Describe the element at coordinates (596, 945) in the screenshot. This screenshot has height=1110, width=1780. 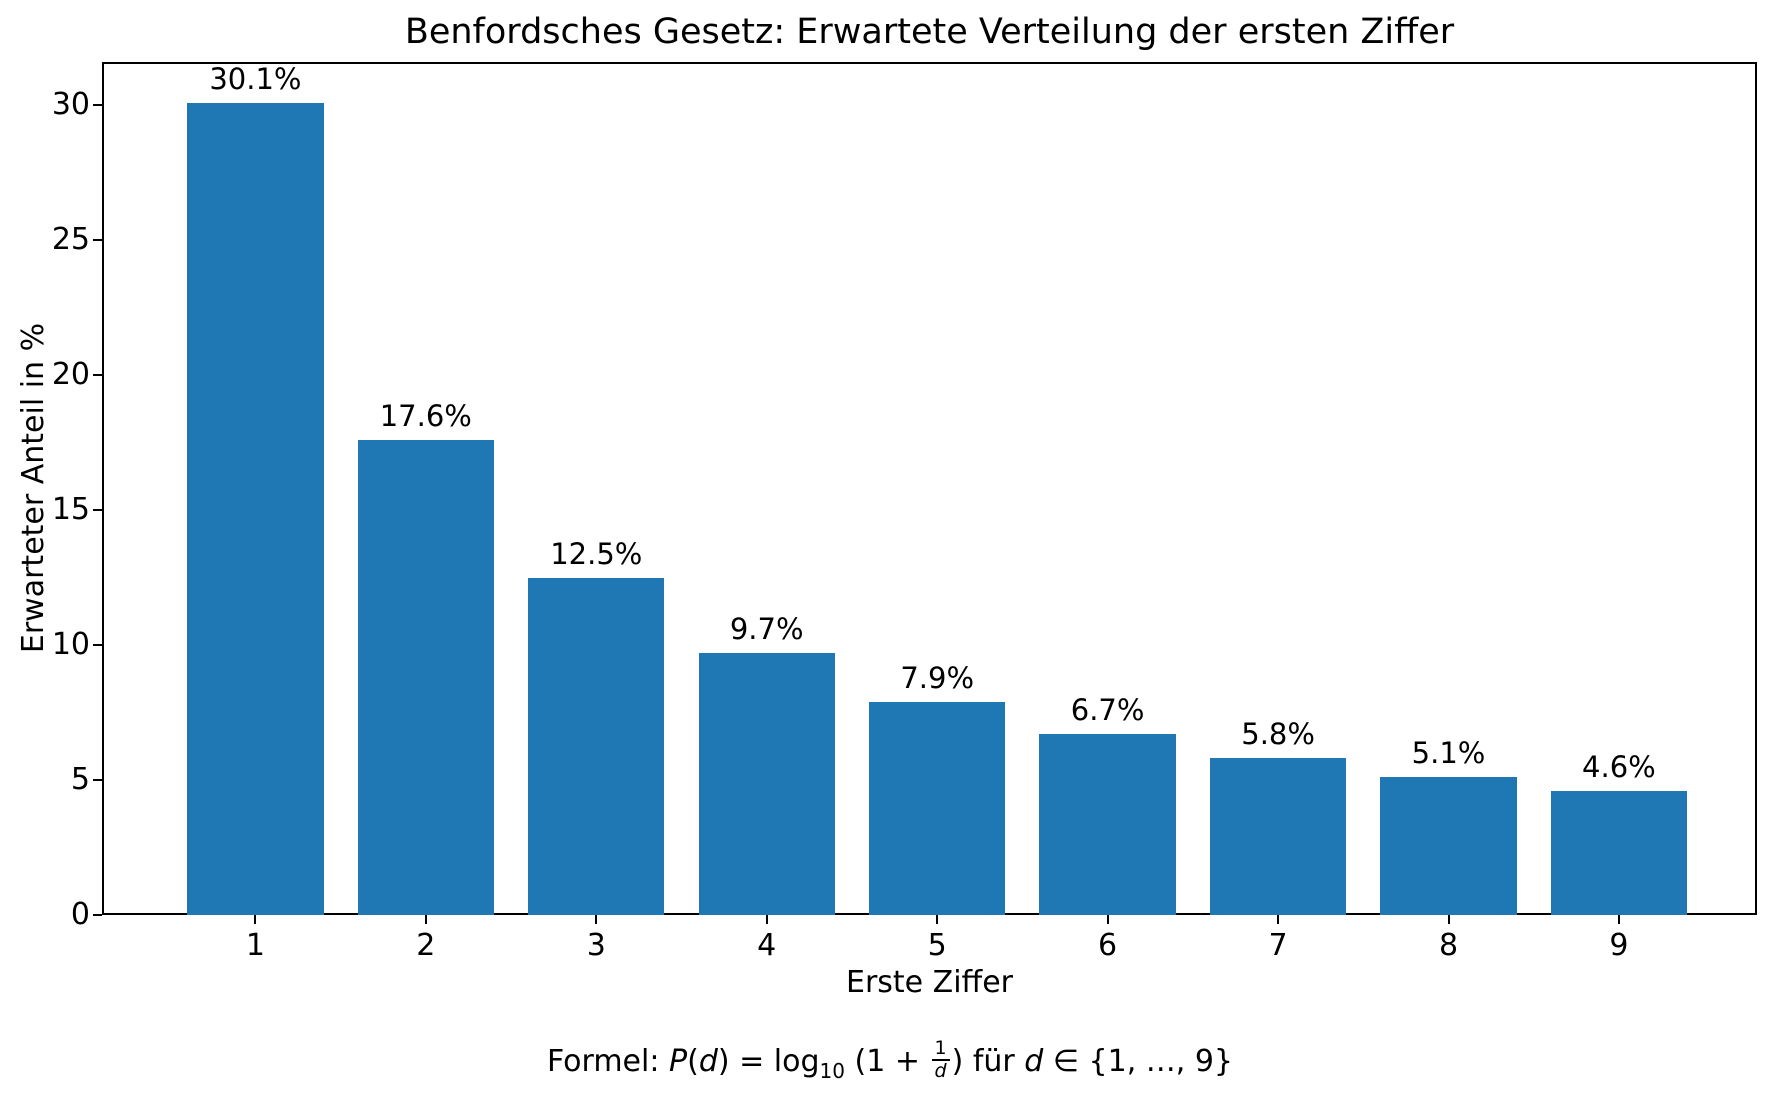
I see `x-tick-label: 3` at that location.